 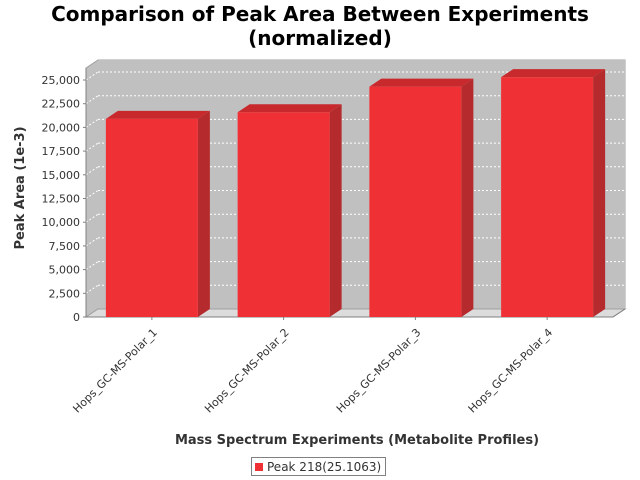 What do you see at coordinates (619, 313) in the screenshot?
I see `floor-right-edge` at bounding box center [619, 313].